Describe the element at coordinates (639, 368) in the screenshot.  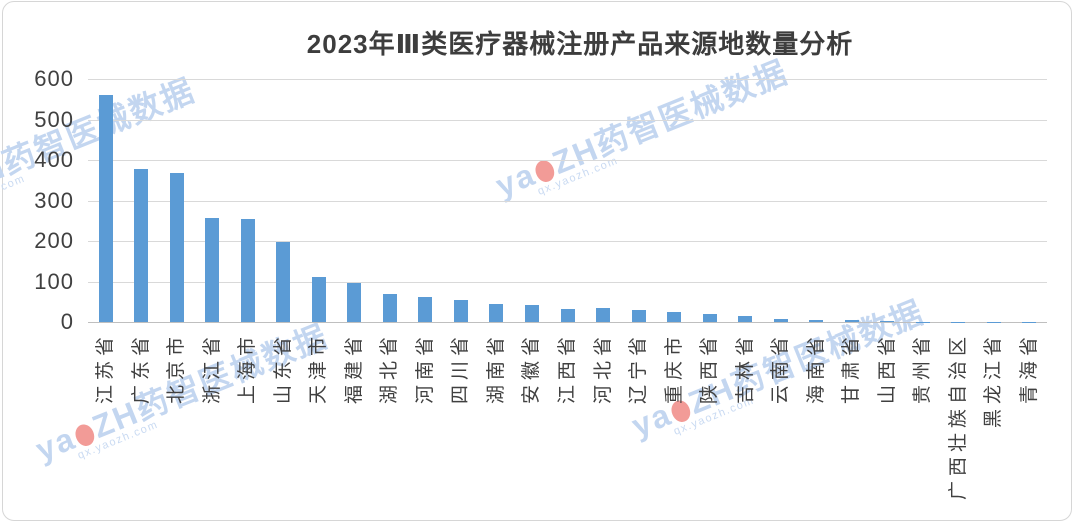
I see `x-axis-label: 辽宁省` at that location.